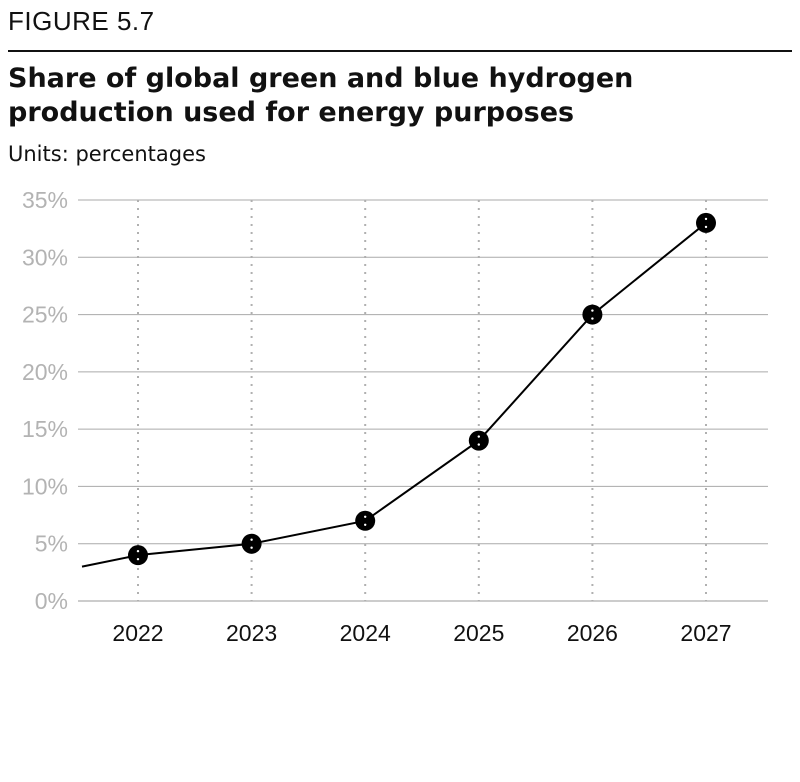 The width and height of the screenshot is (800, 782). I want to click on y-tick-label: 25%, so click(45, 315).